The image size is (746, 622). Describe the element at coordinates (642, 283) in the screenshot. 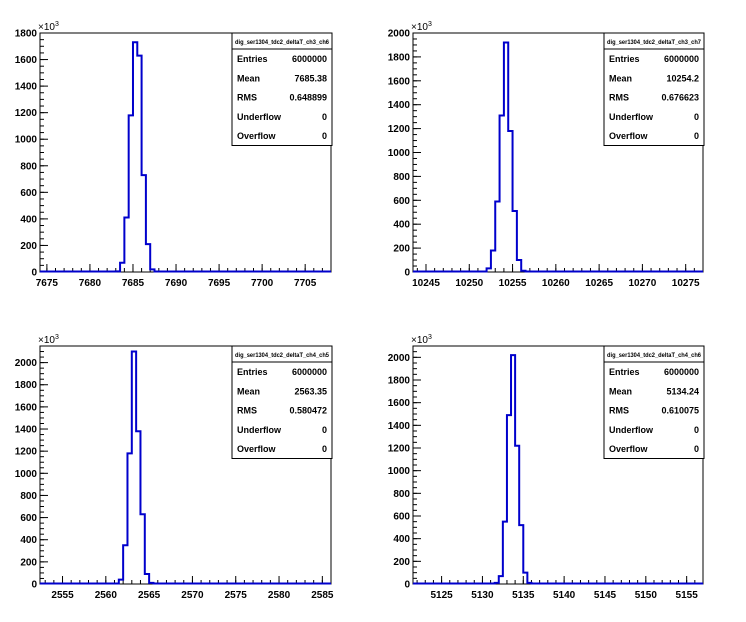

I see `x-tick-label: 10270` at that location.